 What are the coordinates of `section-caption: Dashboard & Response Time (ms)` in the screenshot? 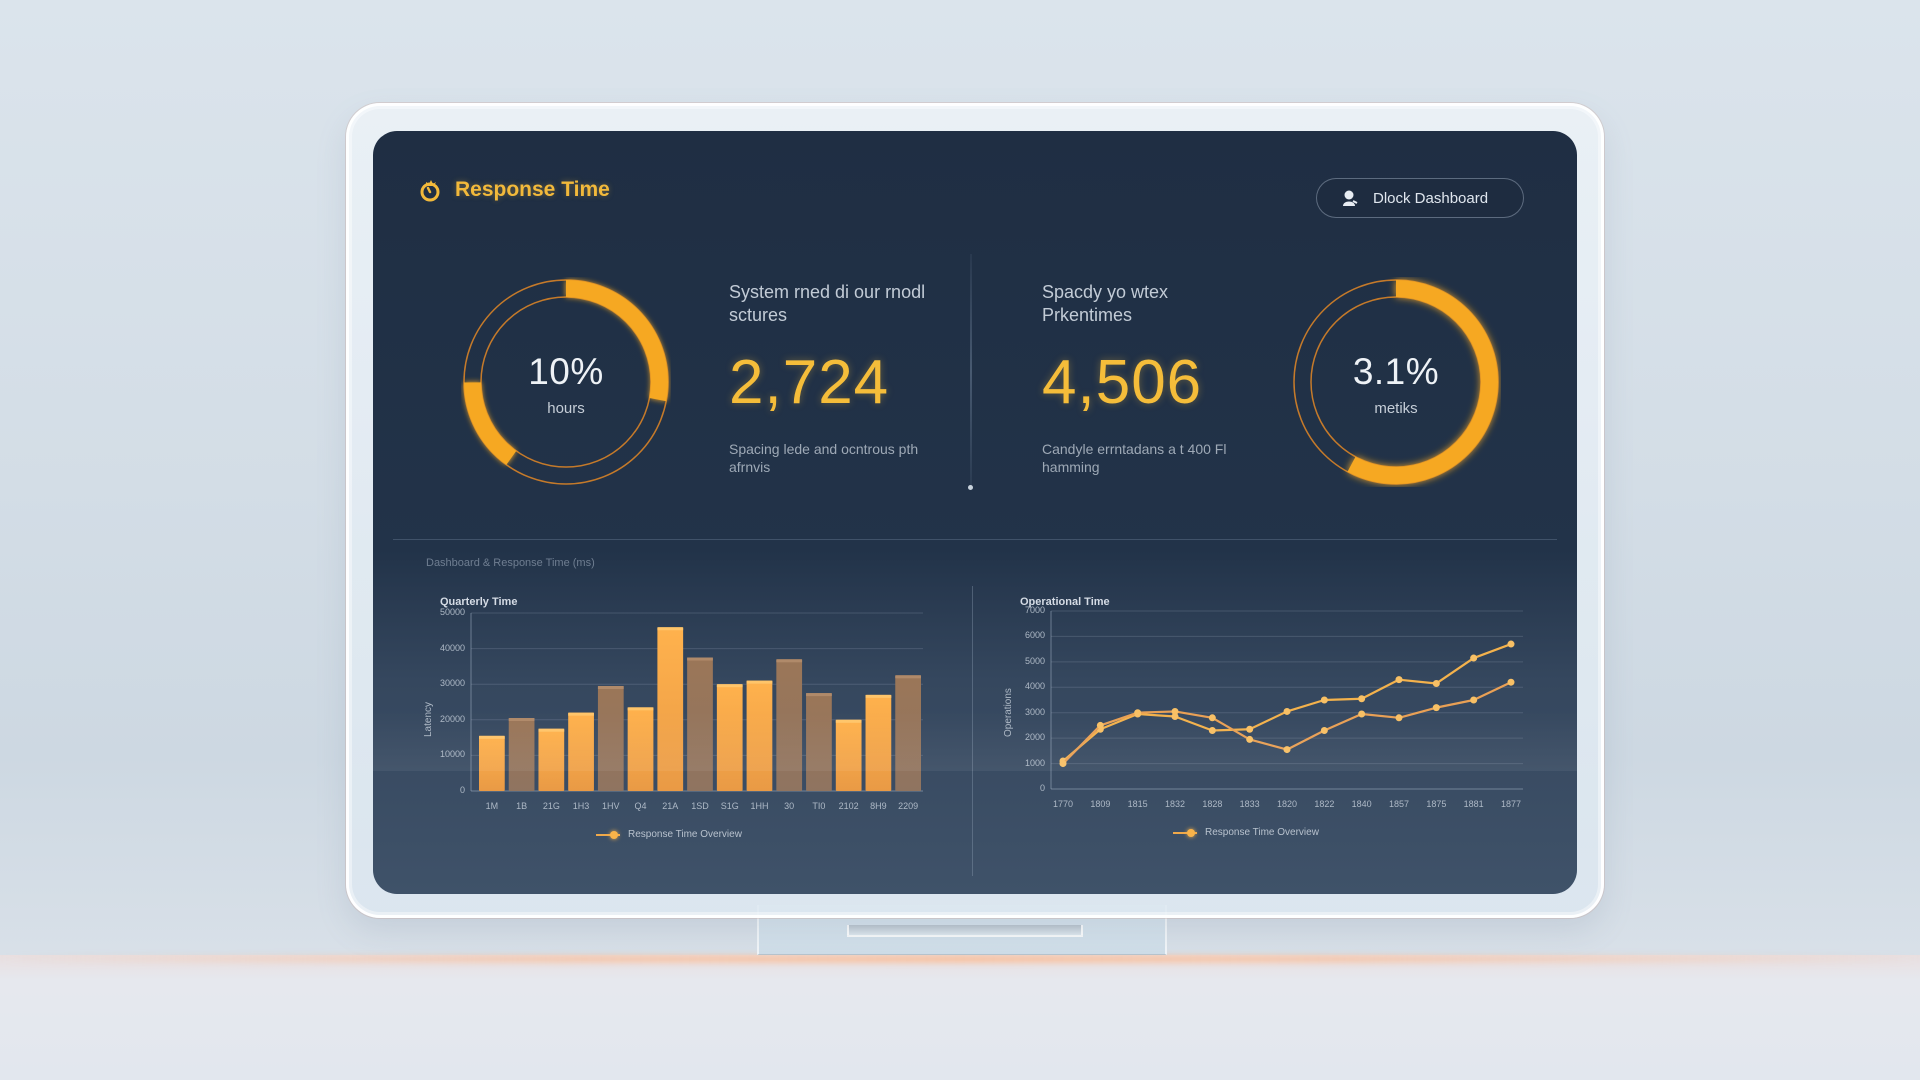 It's located at (510, 563).